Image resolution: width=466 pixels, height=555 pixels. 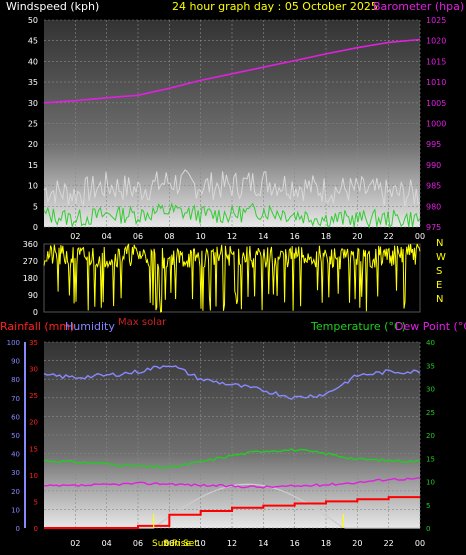 What do you see at coordinates (33, 41) in the screenshot?
I see `wind-tick-label: 45` at bounding box center [33, 41].